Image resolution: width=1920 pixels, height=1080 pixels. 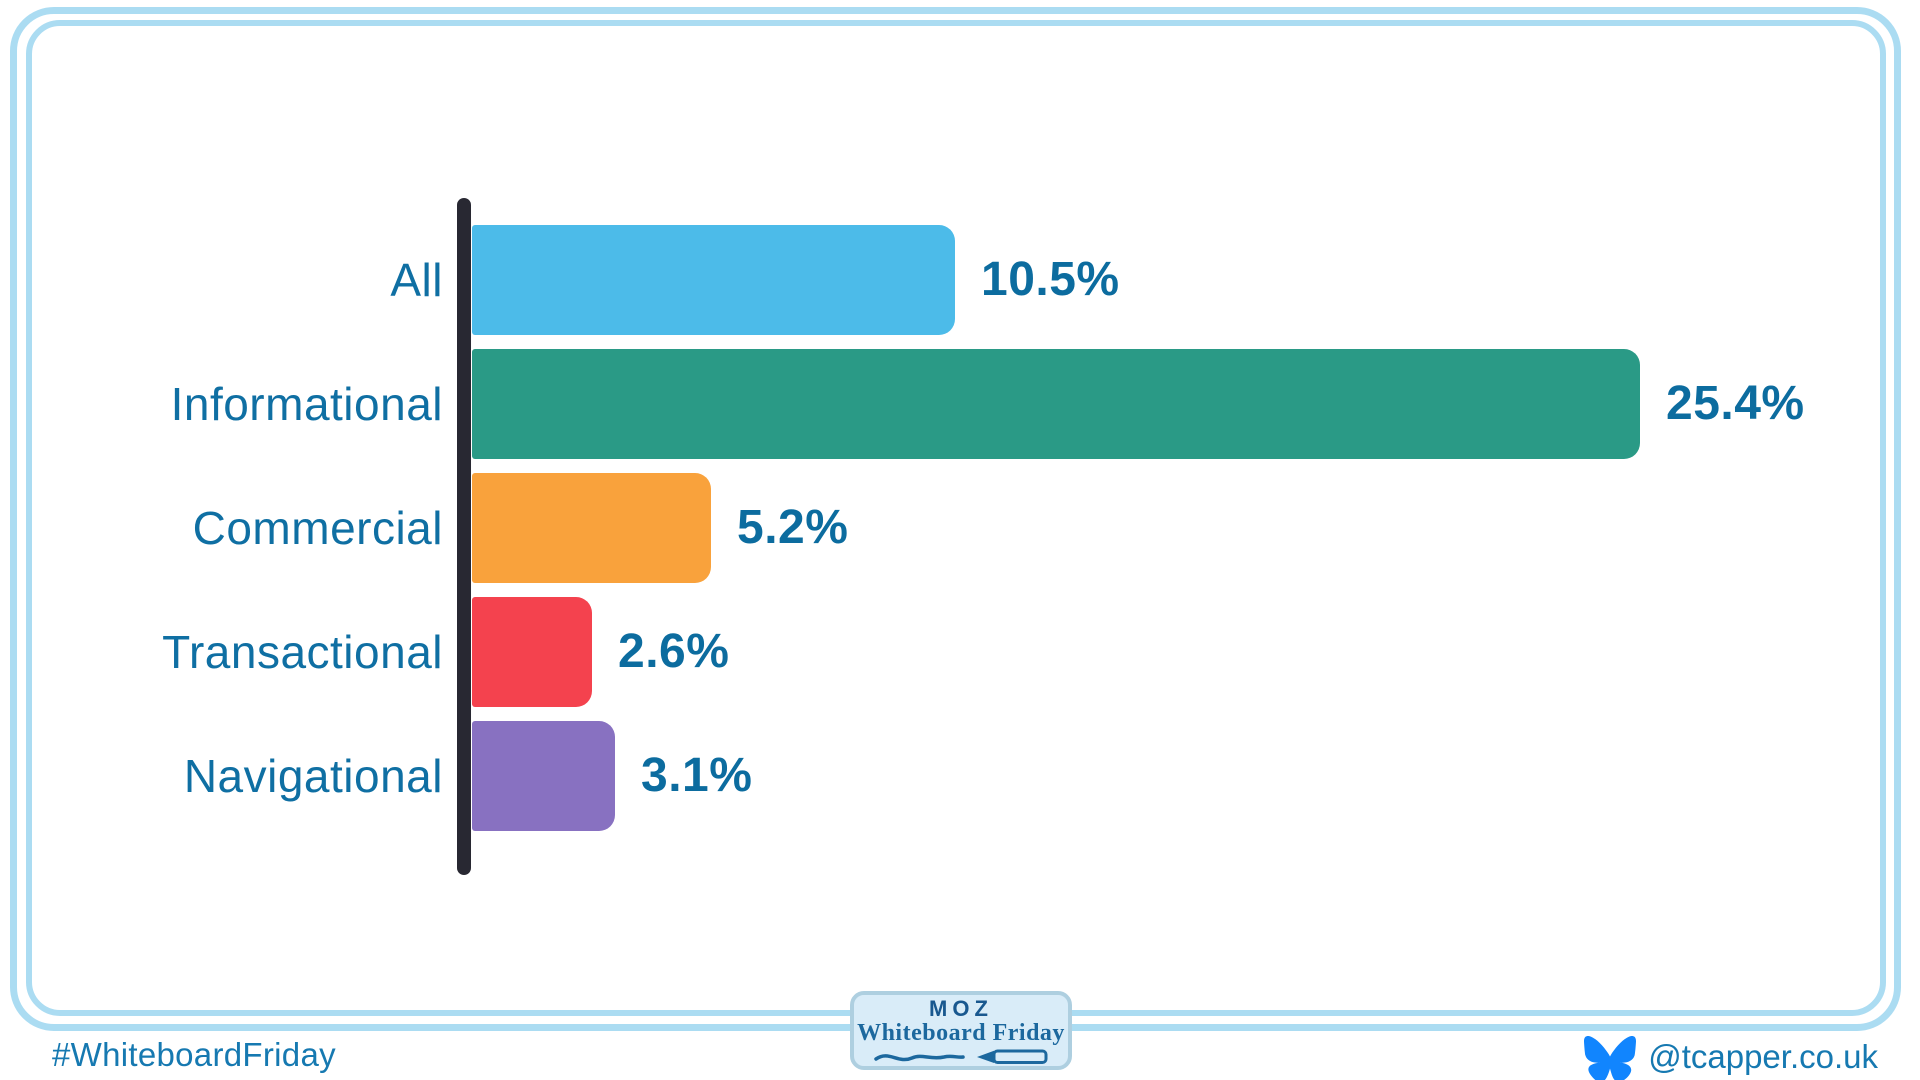 I want to click on value-label: 25.4%, so click(x=1735, y=403).